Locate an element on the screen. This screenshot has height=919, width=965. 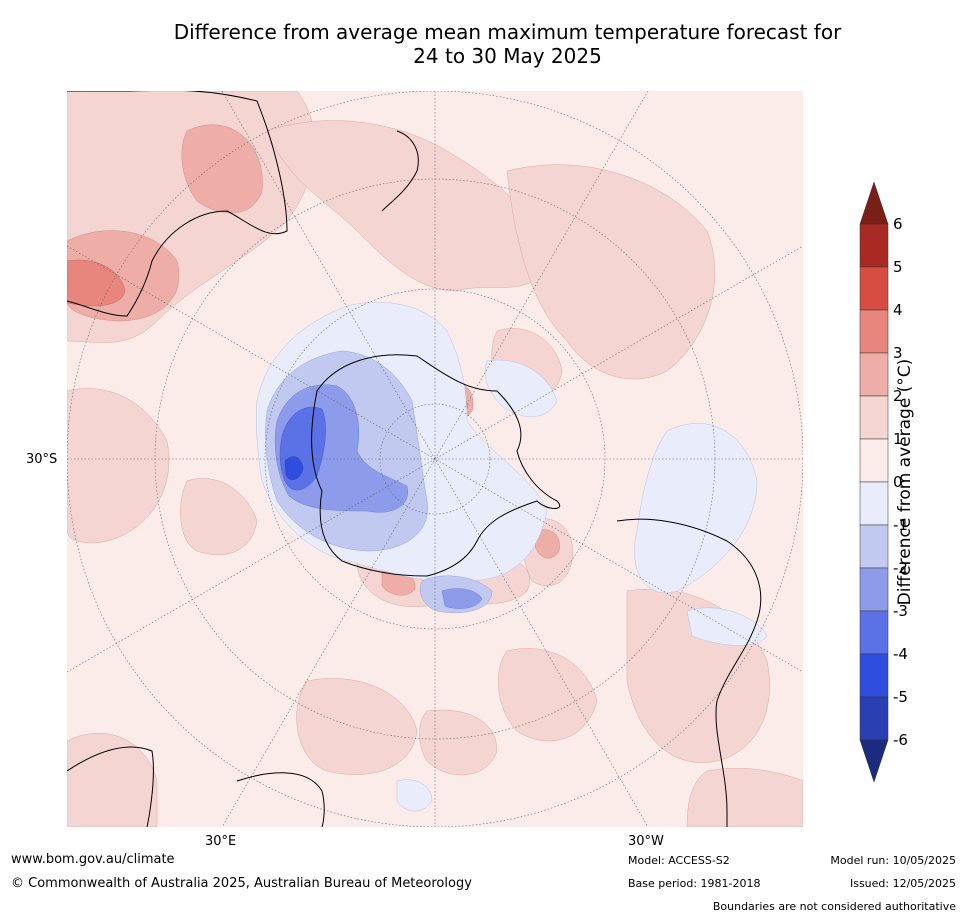
colorbar-swatch-m4_m3 is located at coordinates (874, 632).